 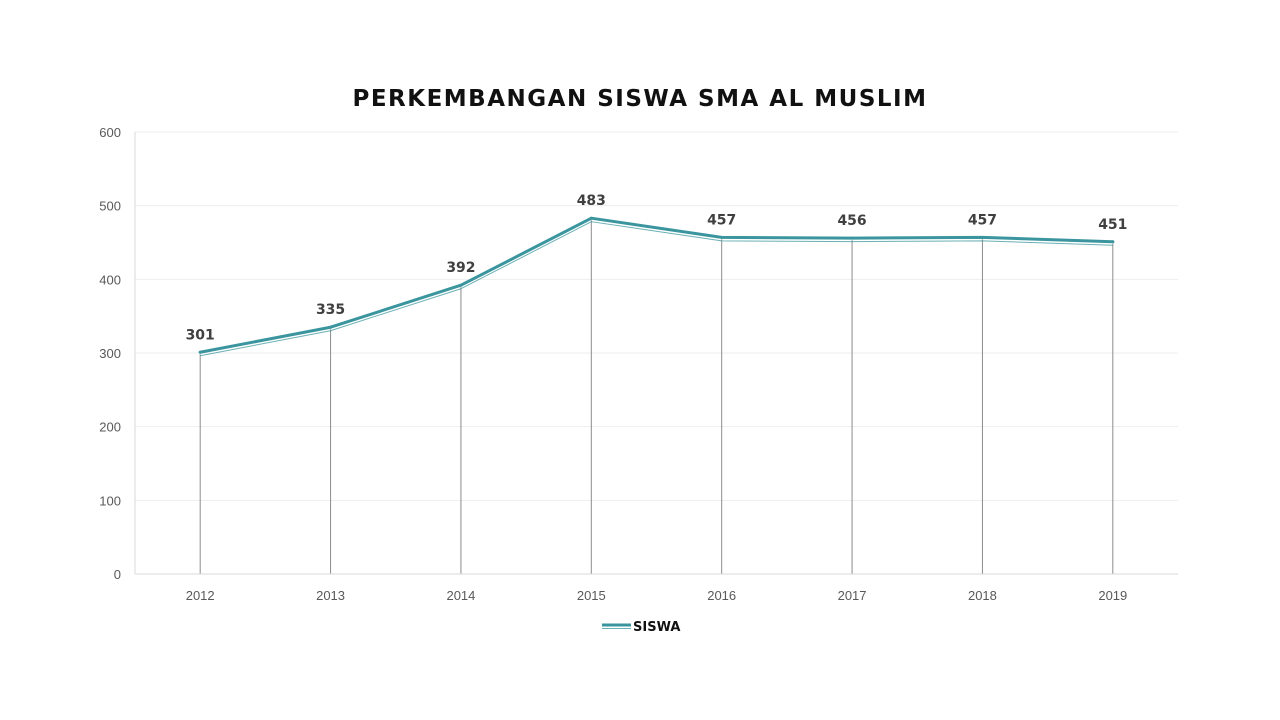 I want to click on chart-title: PERKEMBANGAN SISWA SMA AL MUSLIM, so click(x=639, y=99).